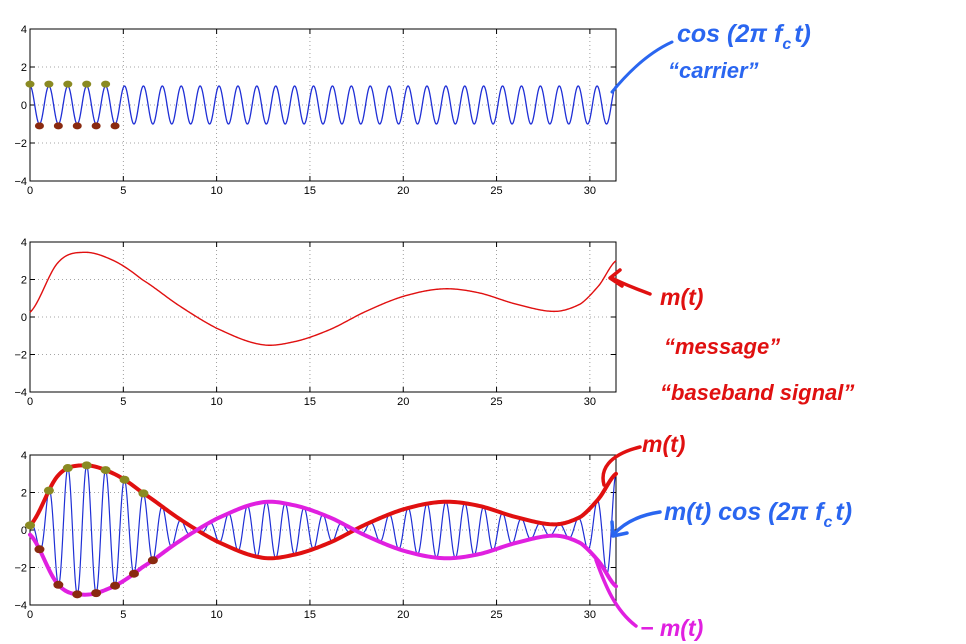  What do you see at coordinates (722, 346) in the screenshot?
I see `message-label: “message”` at bounding box center [722, 346].